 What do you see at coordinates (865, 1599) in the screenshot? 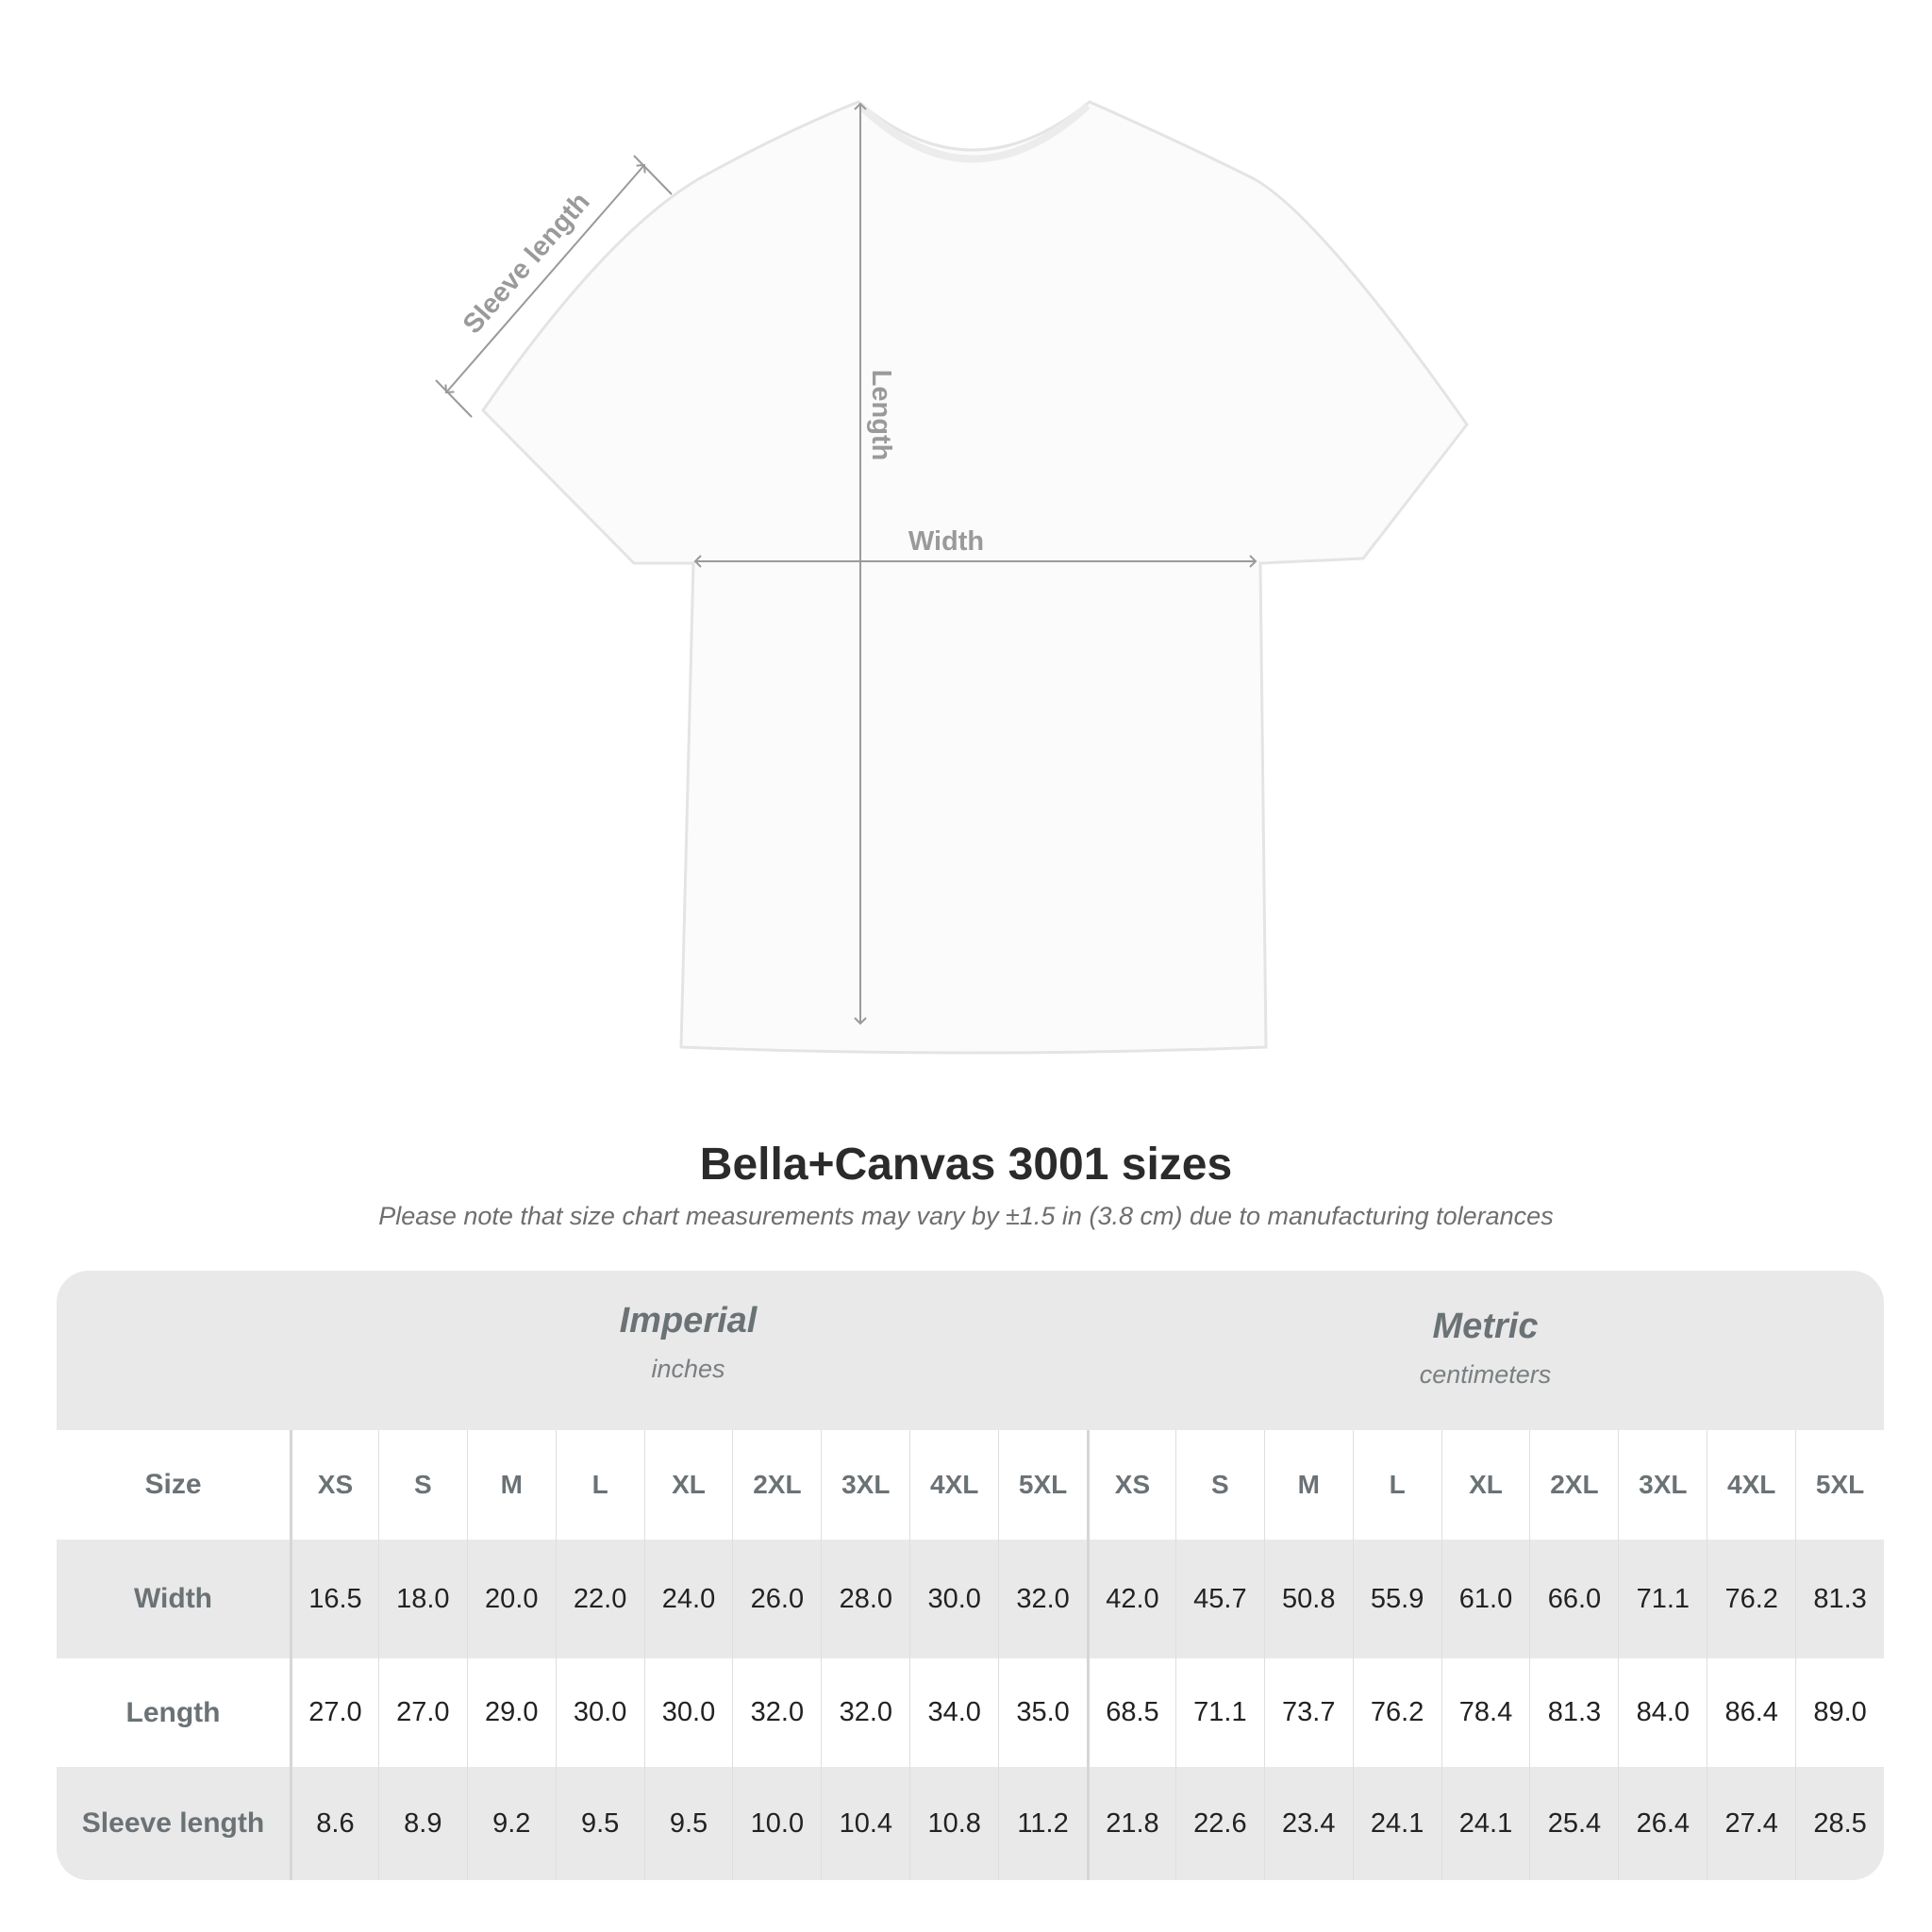
I see `value-cell-imperial: 28.0` at bounding box center [865, 1599].